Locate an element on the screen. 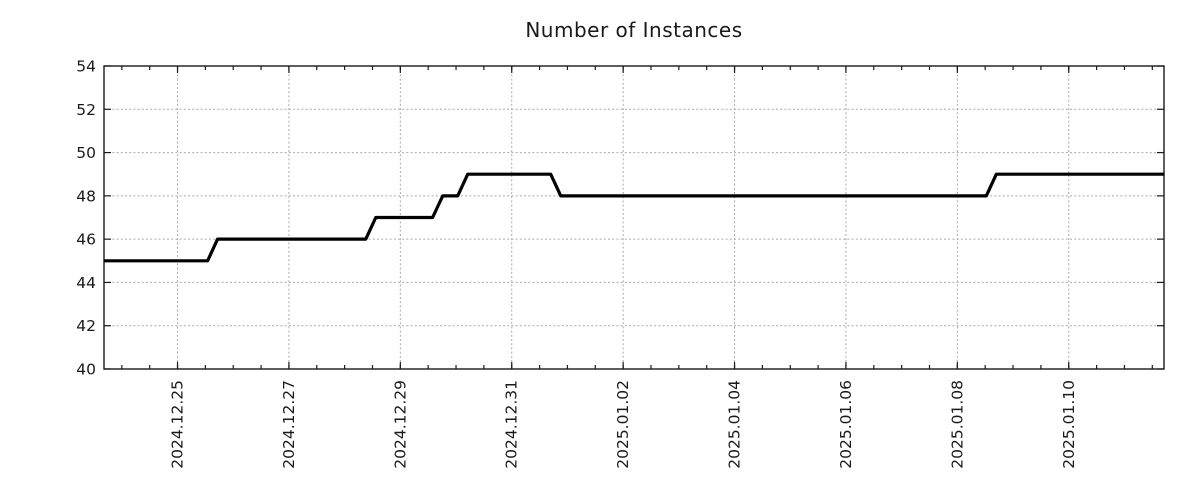 The width and height of the screenshot is (1200, 500). y-tick-label: 50 is located at coordinates (86, 153).